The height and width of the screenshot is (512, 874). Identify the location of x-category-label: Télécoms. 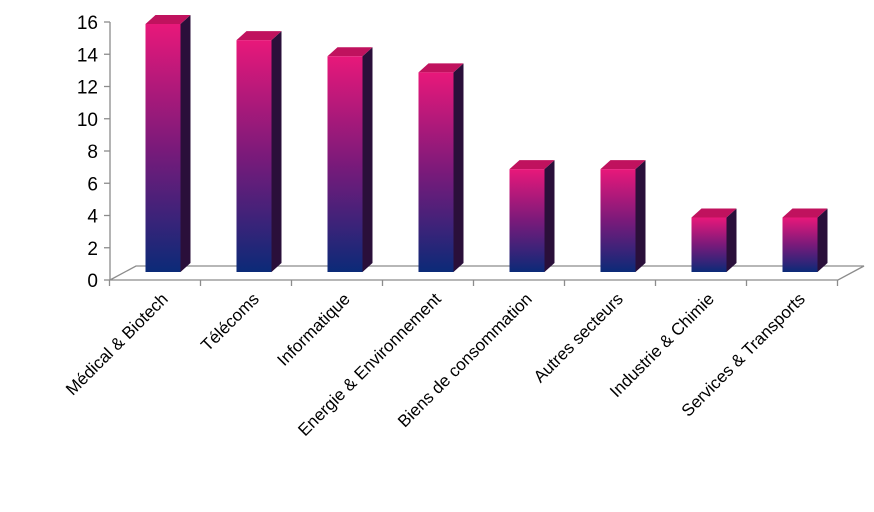
(230, 322).